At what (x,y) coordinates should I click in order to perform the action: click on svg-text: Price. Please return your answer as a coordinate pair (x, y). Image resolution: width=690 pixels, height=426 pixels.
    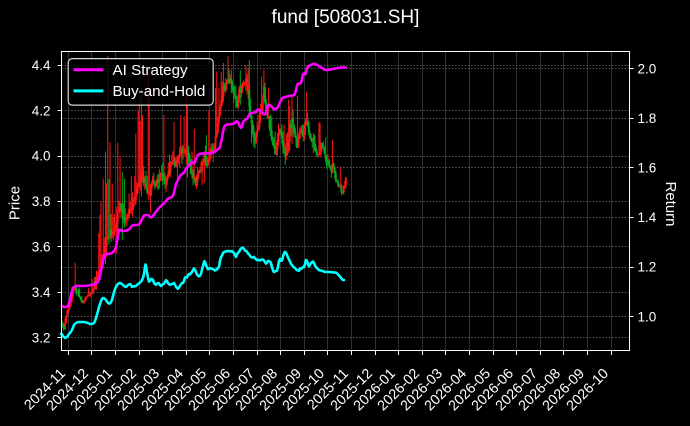
    Looking at the image, I should click on (15, 203).